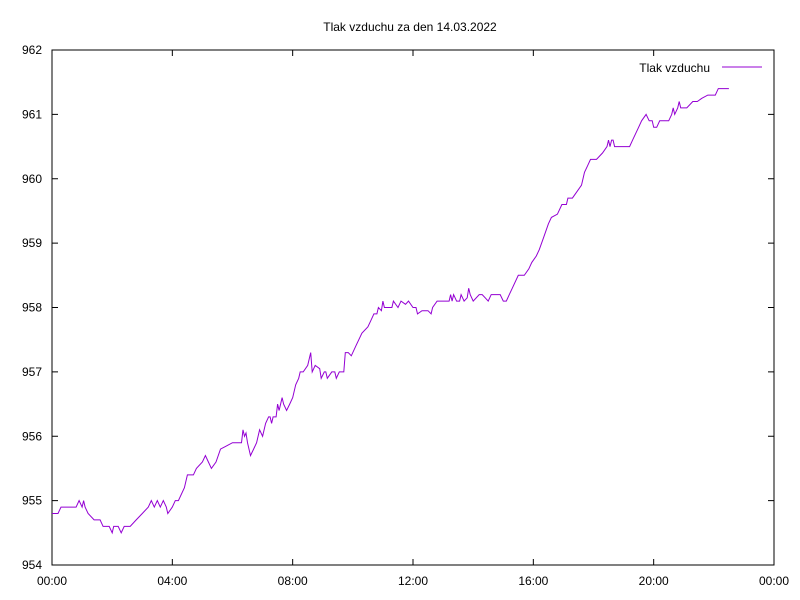  I want to click on y-tick-label: 962, so click(32, 50).